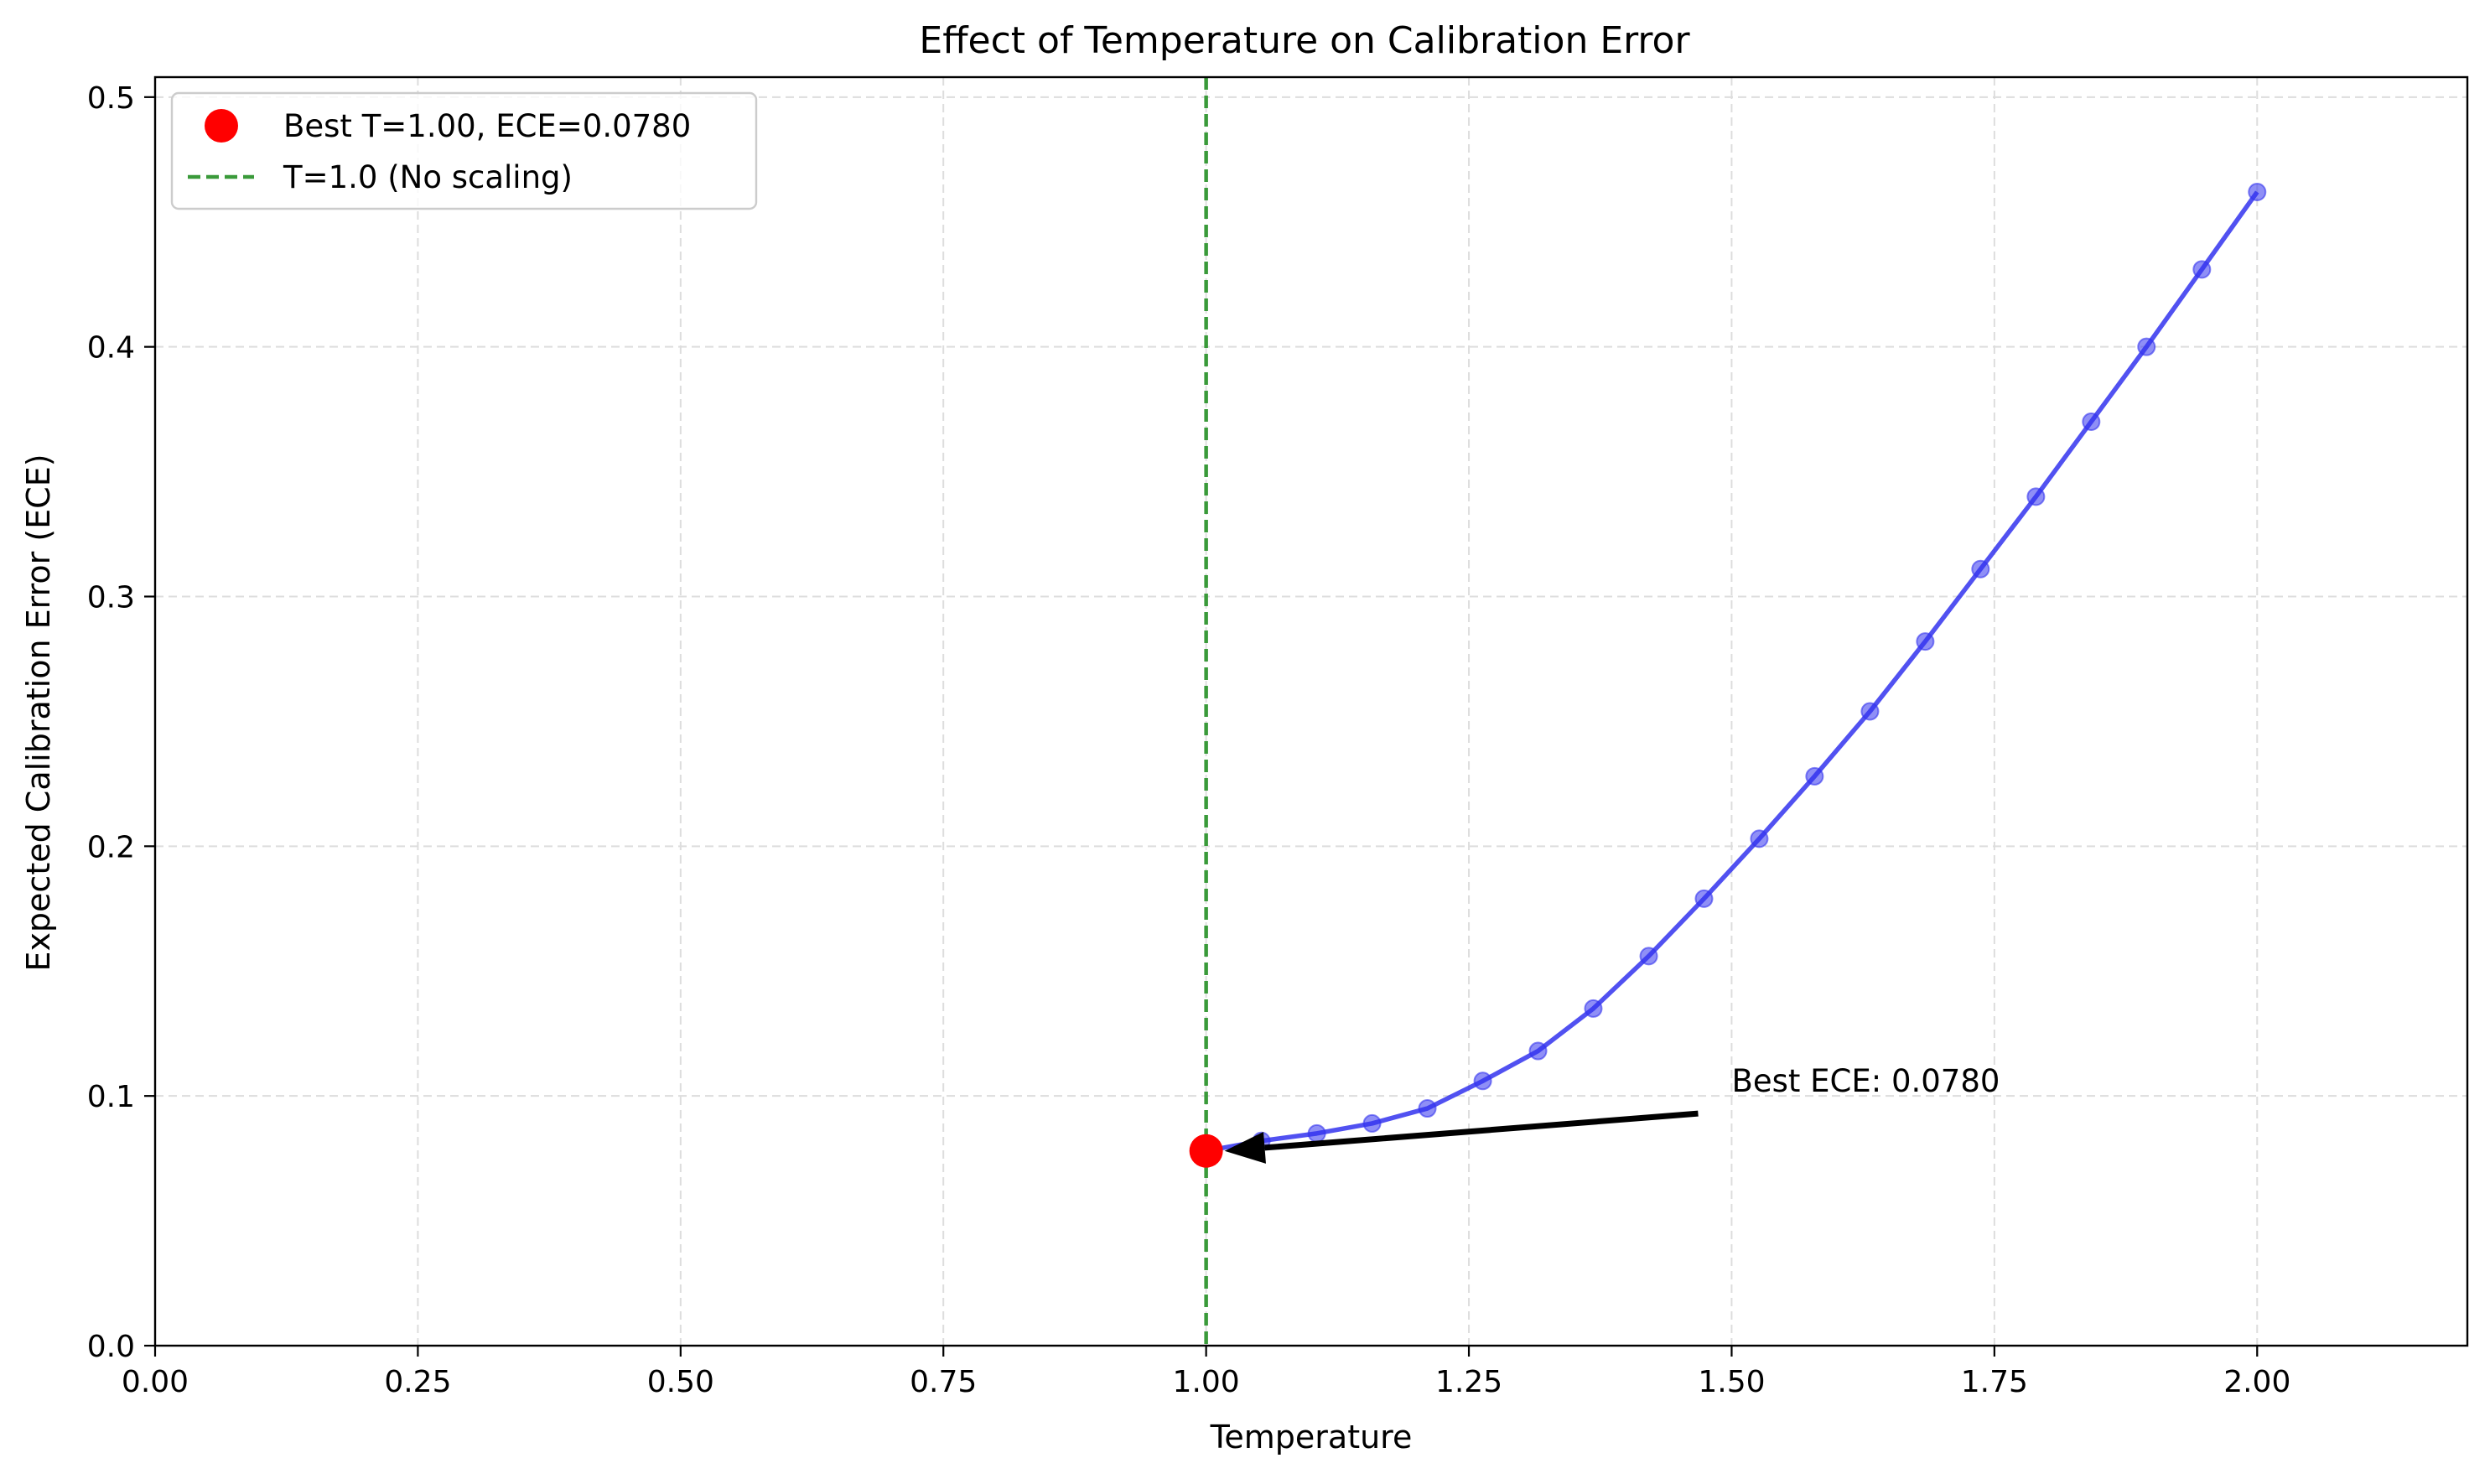  What do you see at coordinates (111, 348) in the screenshot?
I see `y-tick-label: 0.4` at bounding box center [111, 348].